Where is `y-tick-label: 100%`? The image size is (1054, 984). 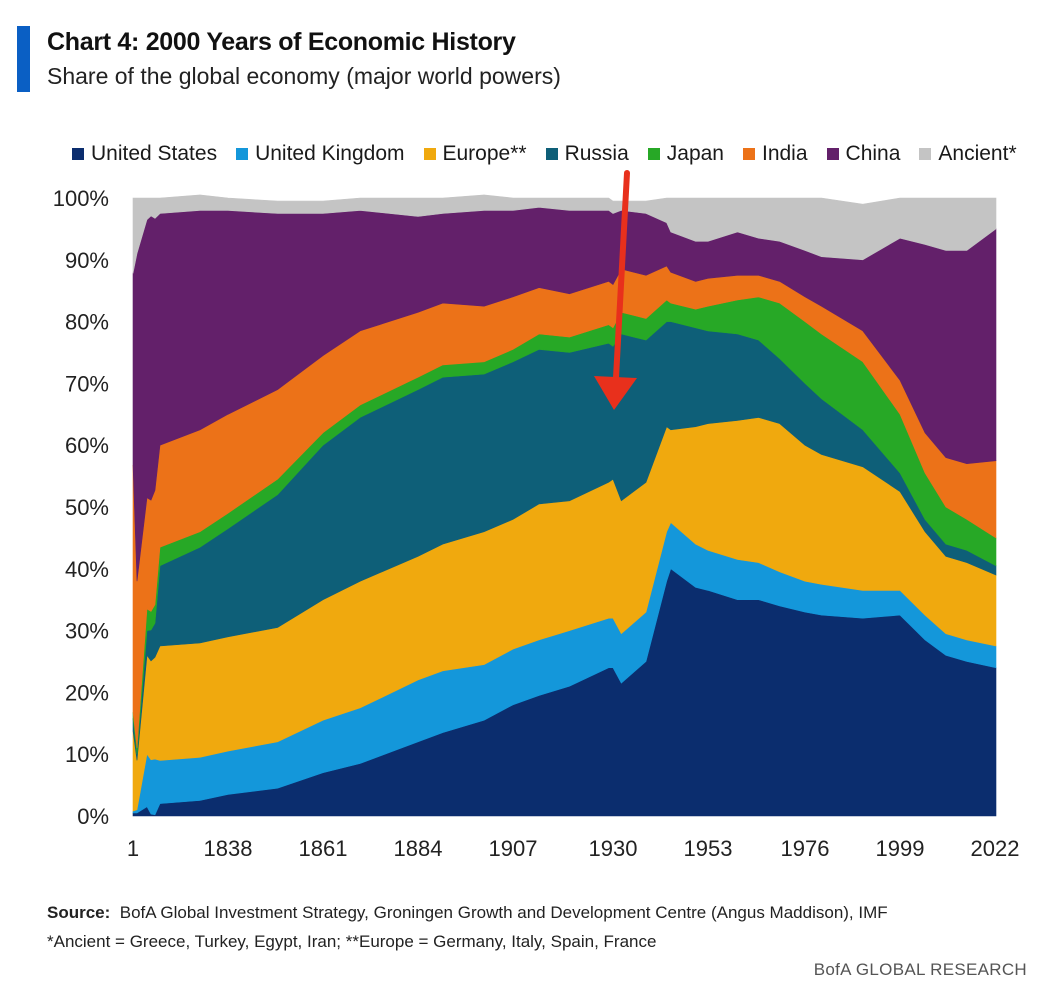 y-tick-label: 100% is located at coordinates (81, 198).